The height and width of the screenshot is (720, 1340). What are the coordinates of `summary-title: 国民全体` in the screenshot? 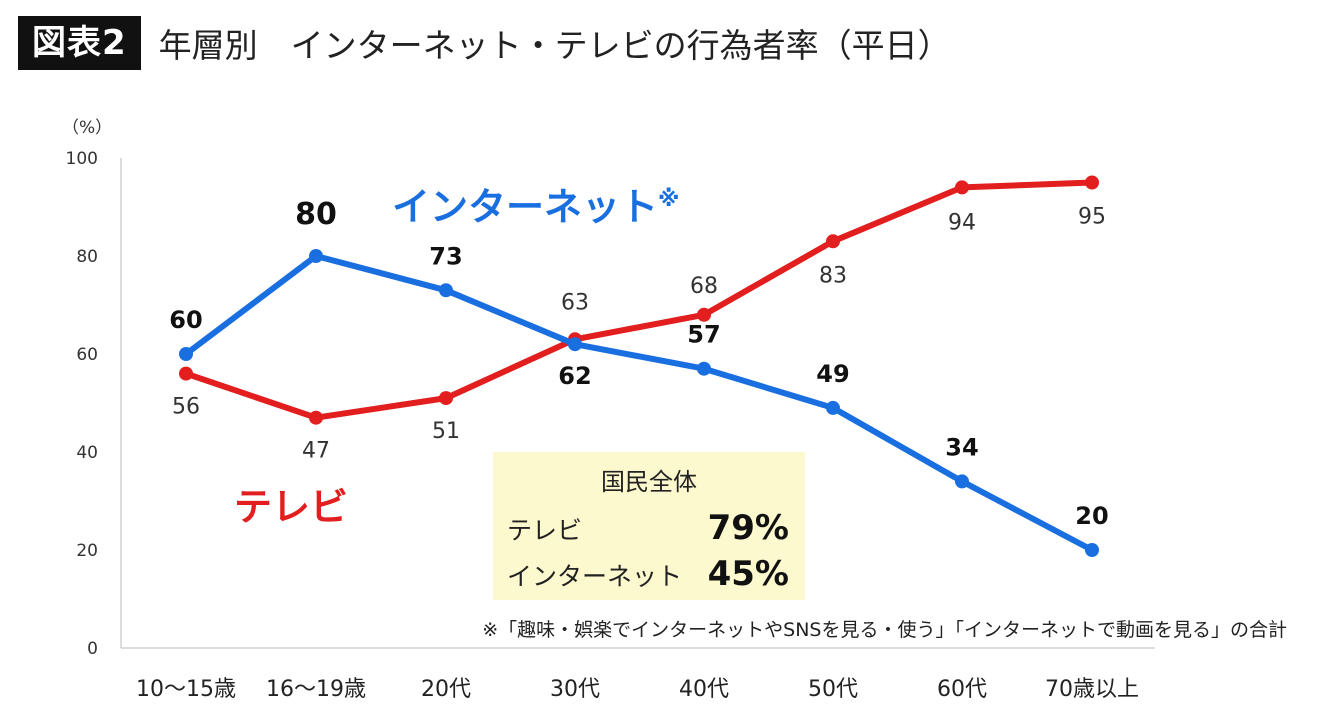 It's located at (649, 482).